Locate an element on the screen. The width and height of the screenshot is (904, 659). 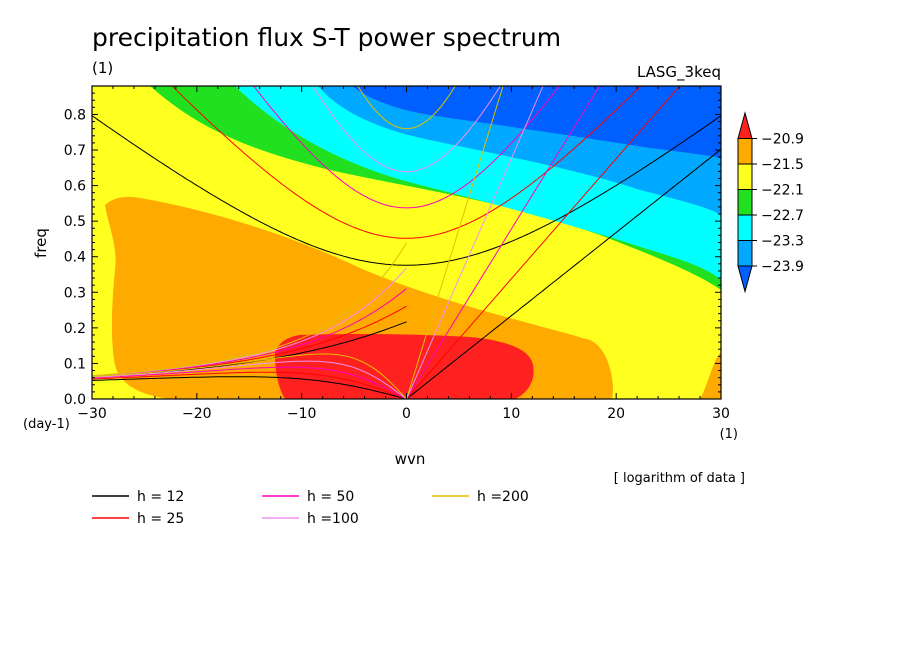
x-tick-label-3: 0 is located at coordinates (406, 414).